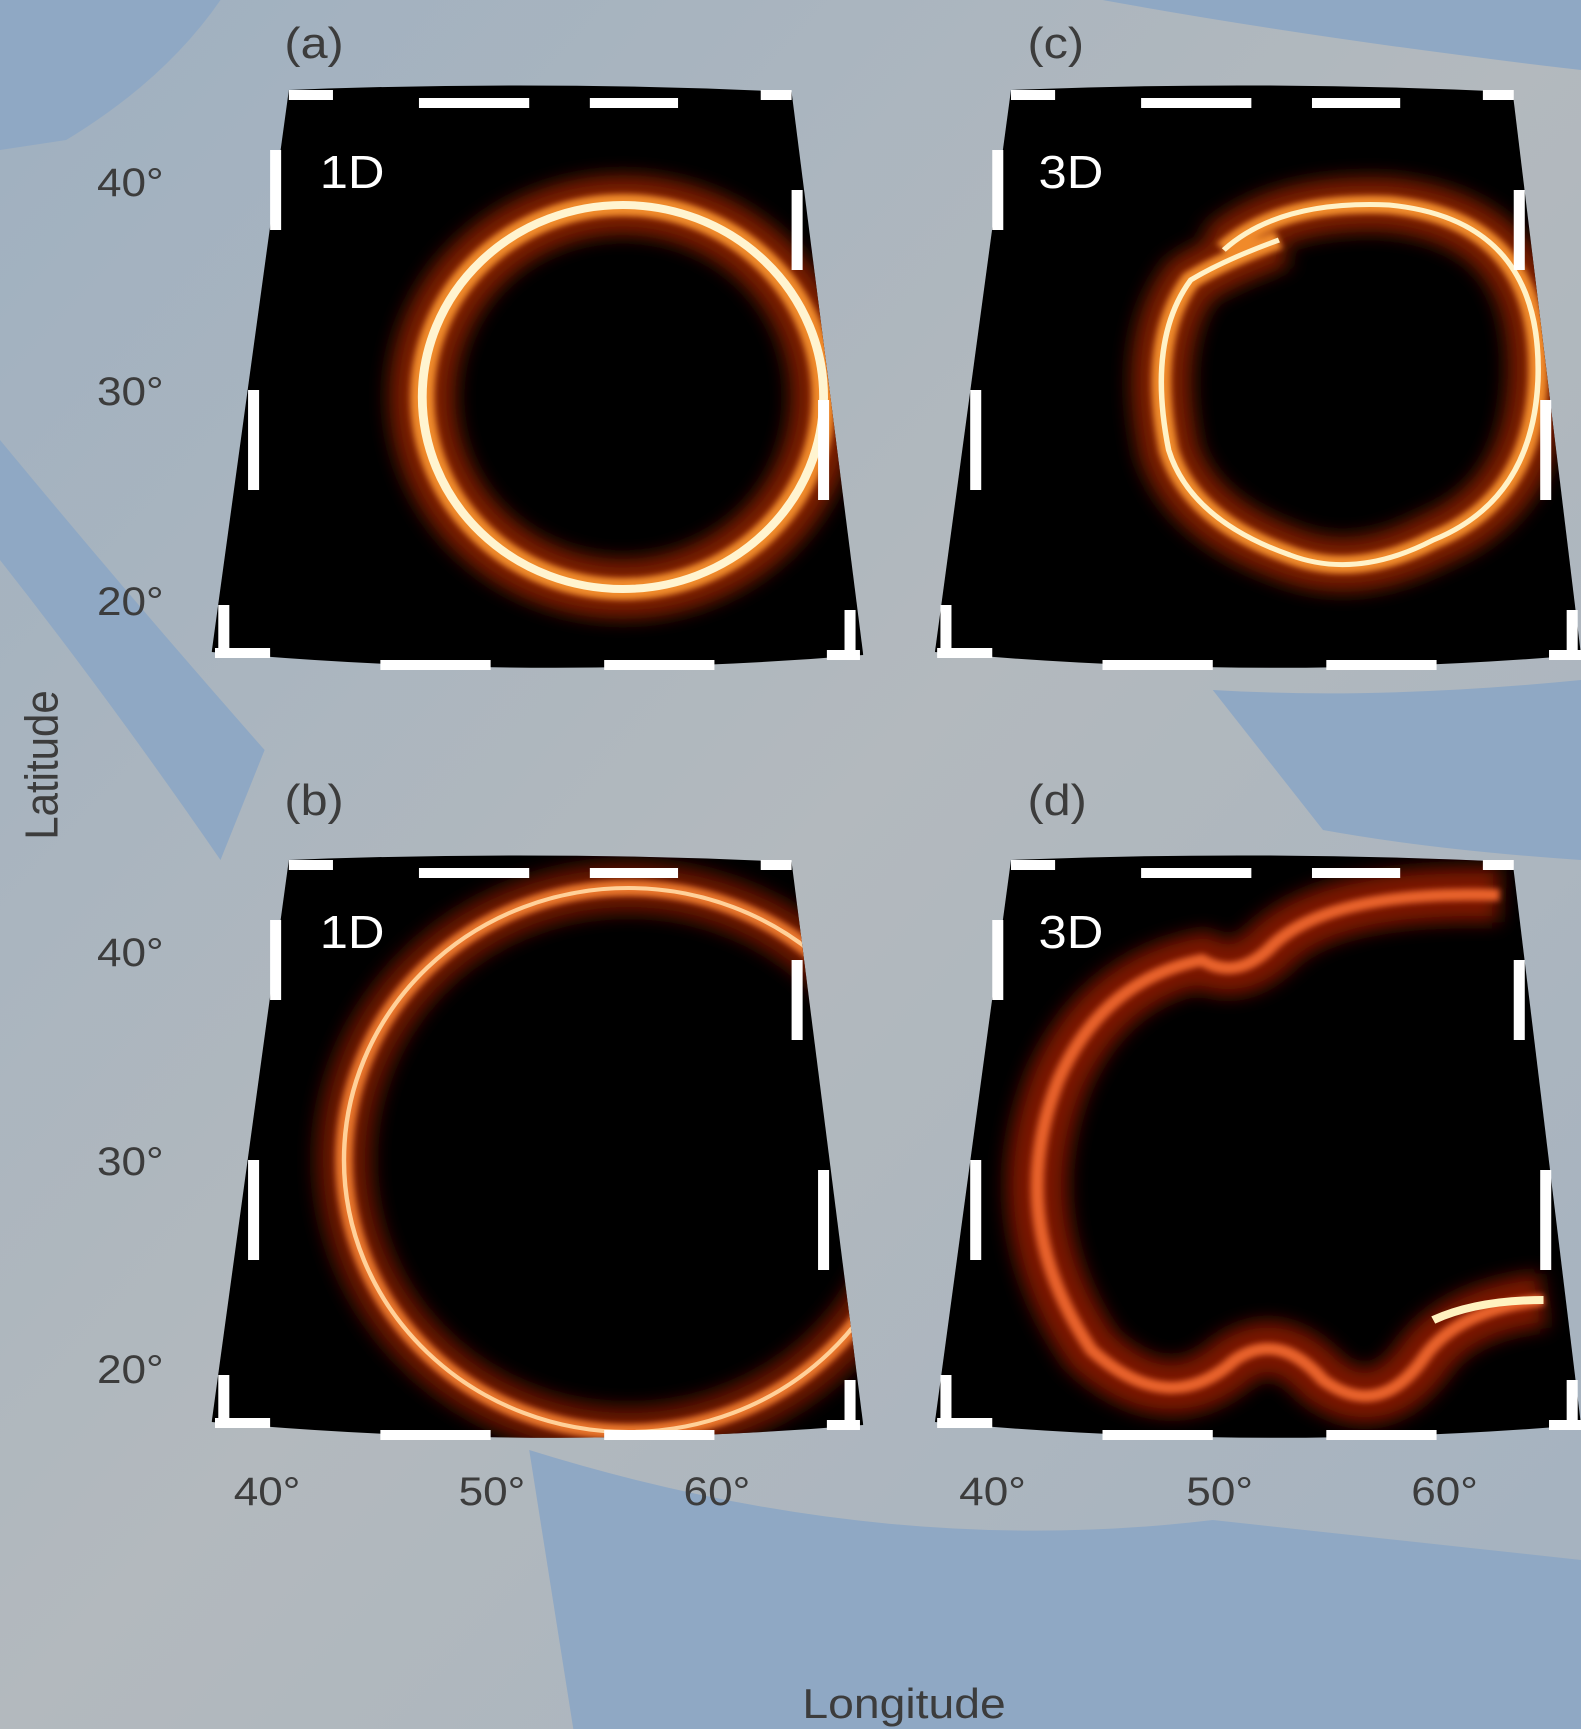  What do you see at coordinates (313, 42) in the screenshot?
I see `panel-label: (a)` at bounding box center [313, 42].